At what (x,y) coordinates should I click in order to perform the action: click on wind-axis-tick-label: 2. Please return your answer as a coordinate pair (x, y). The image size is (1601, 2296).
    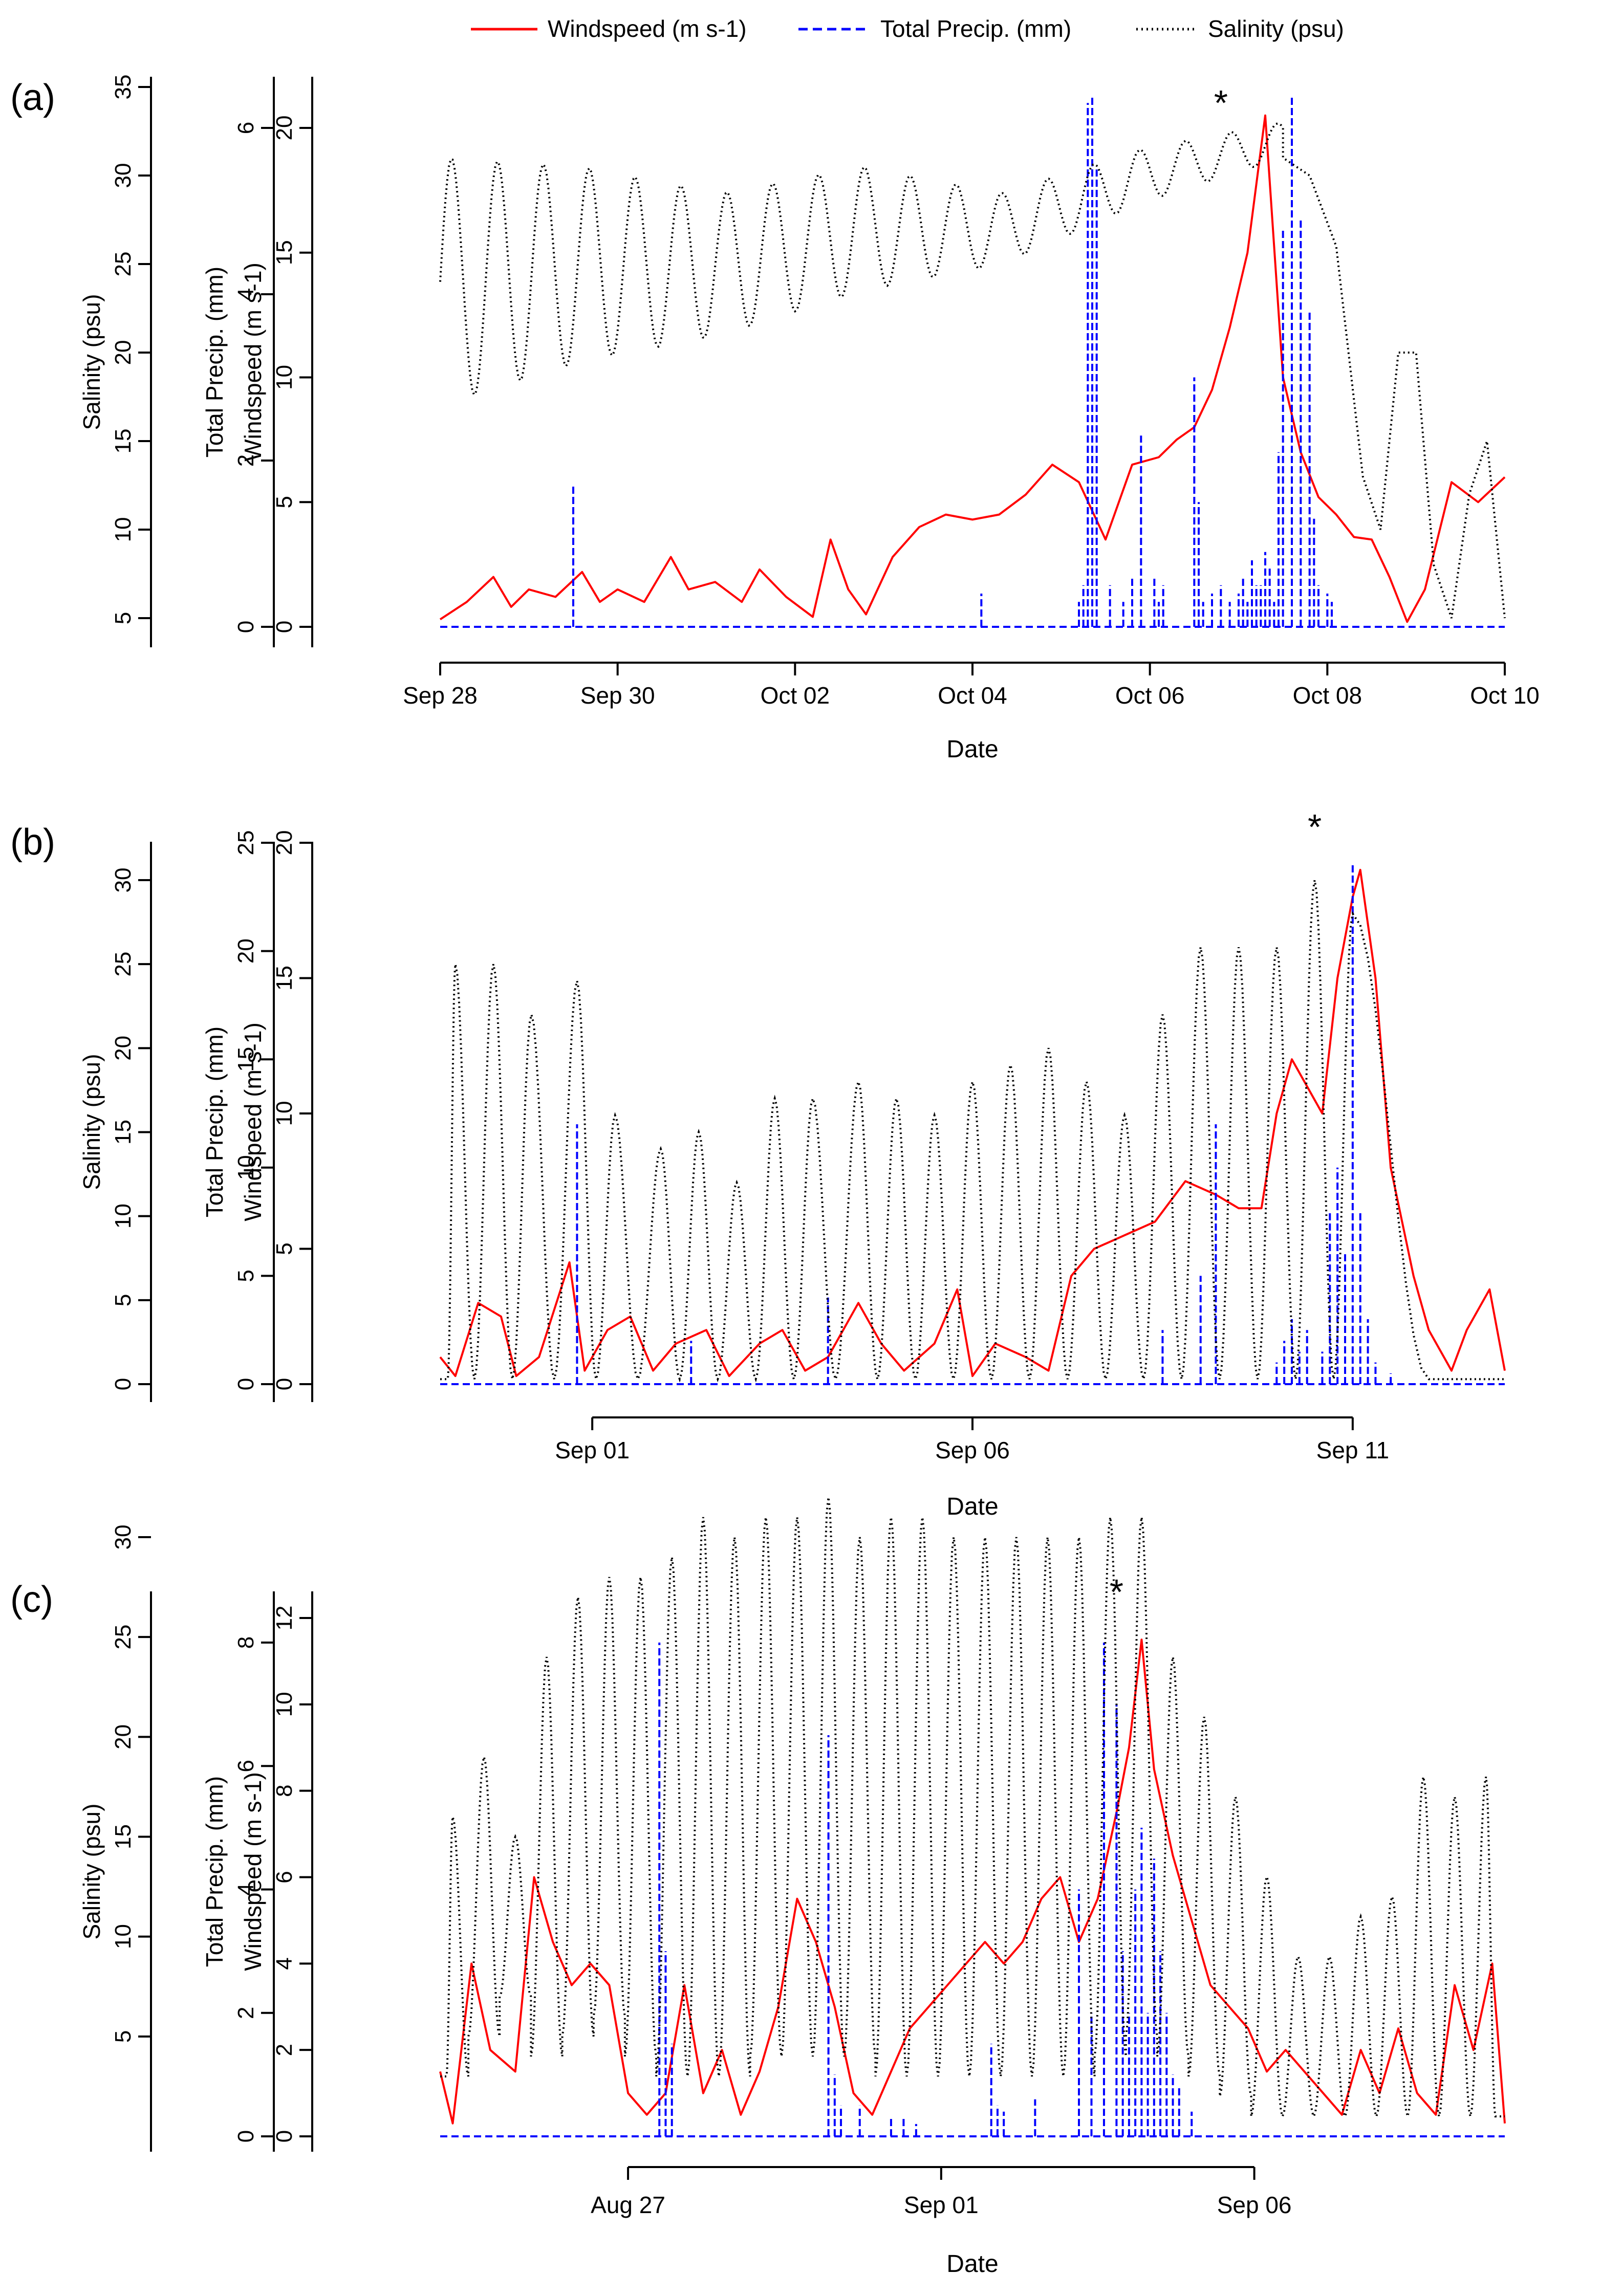
    Looking at the image, I should click on (284, 2050).